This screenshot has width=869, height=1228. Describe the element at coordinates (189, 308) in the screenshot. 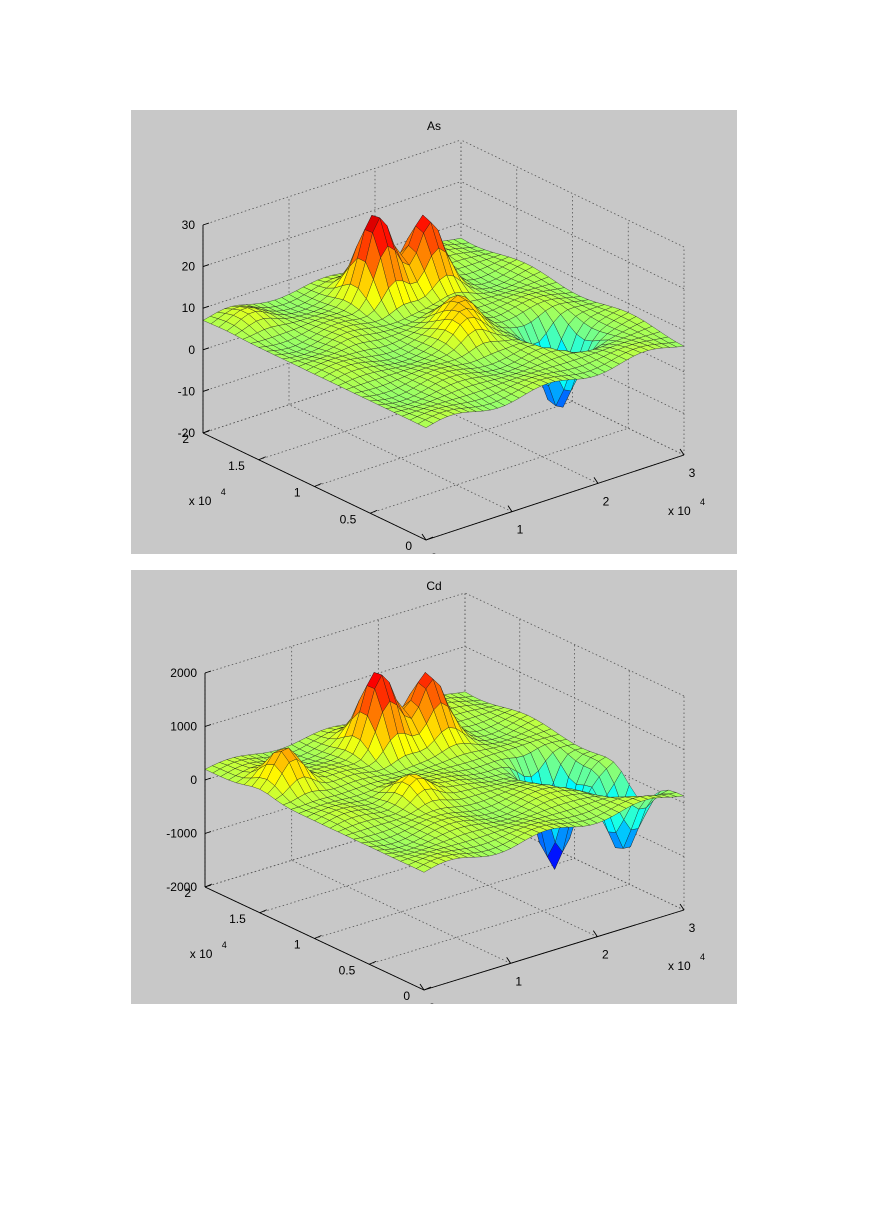

I see `z-tick-label: 10` at that location.